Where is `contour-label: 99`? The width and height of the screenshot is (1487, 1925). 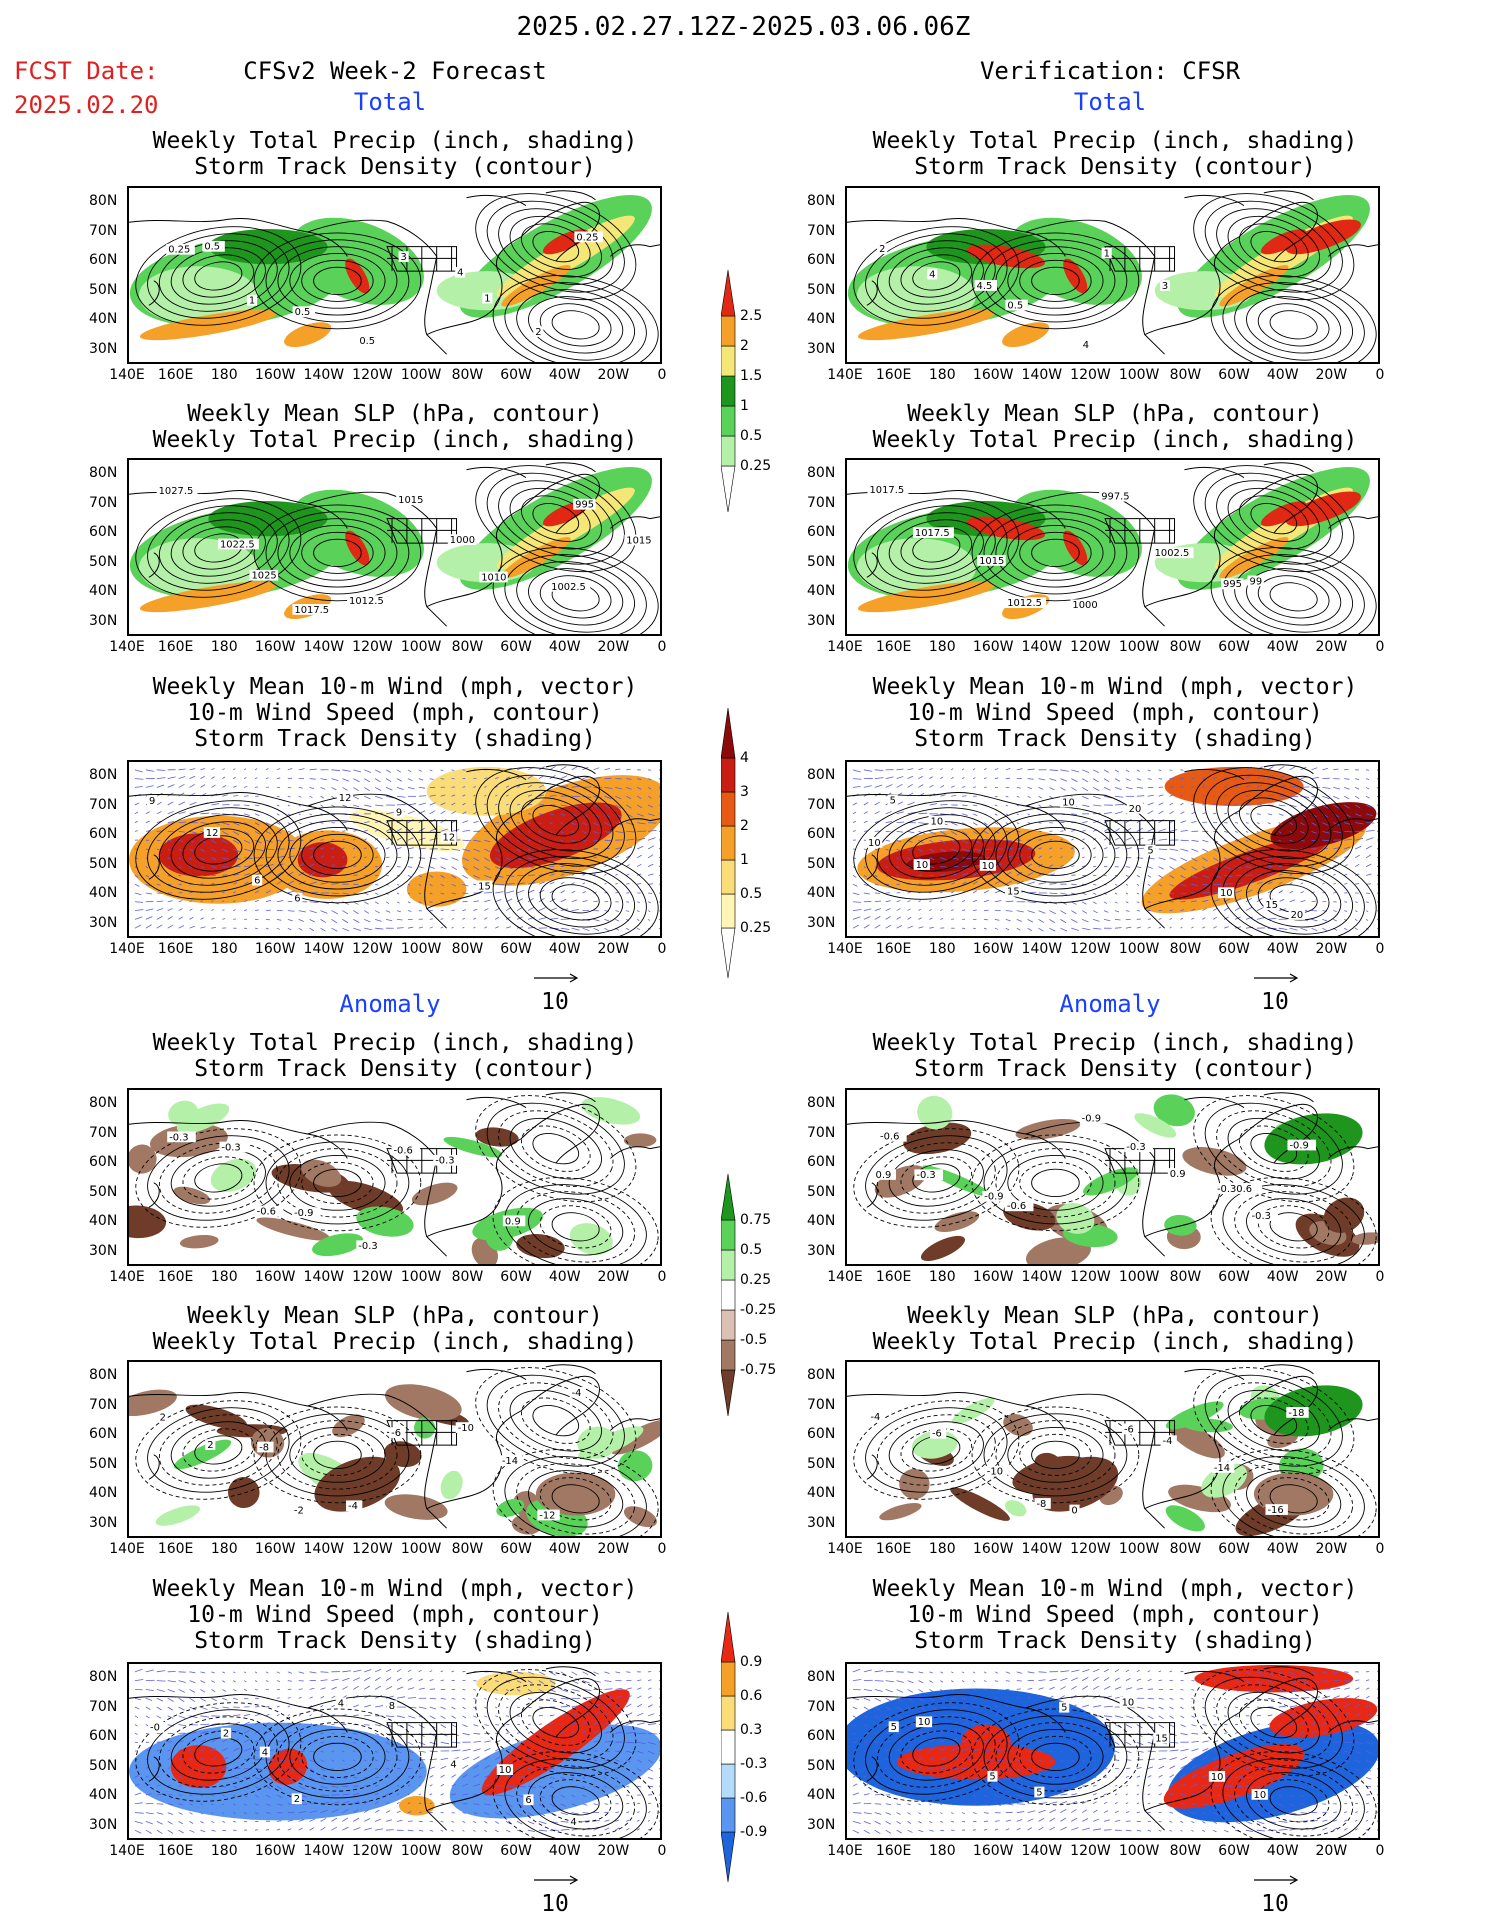
contour-label: 99 is located at coordinates (1256, 581).